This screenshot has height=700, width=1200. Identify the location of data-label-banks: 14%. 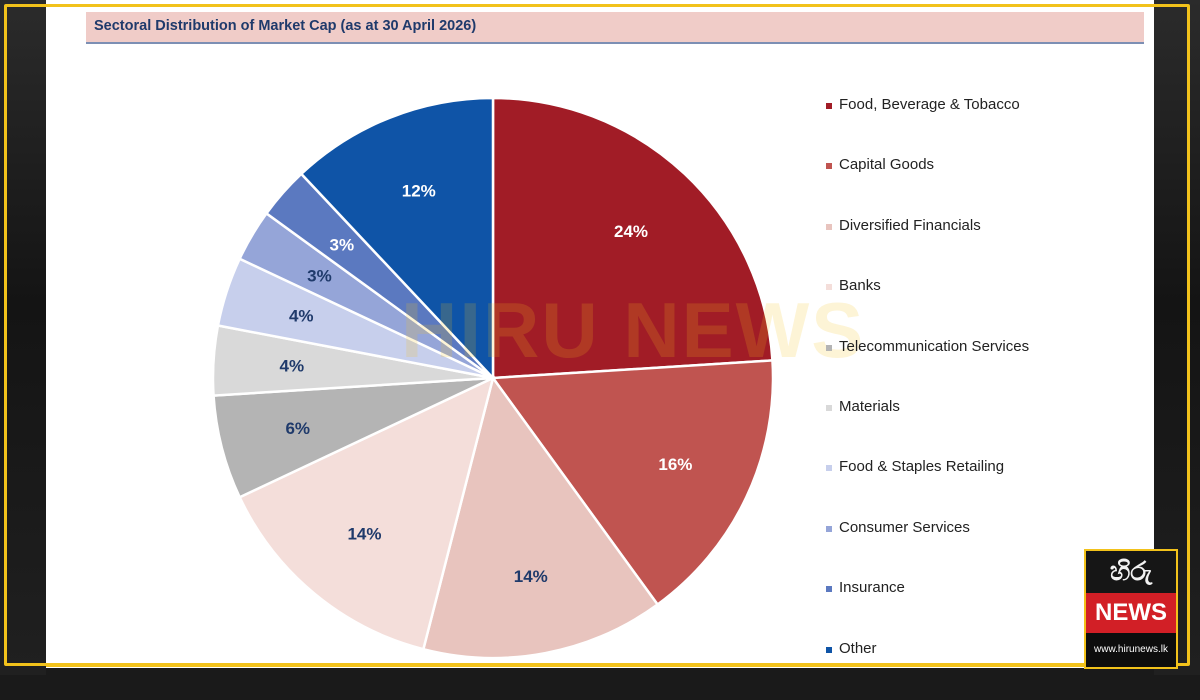
(364, 533).